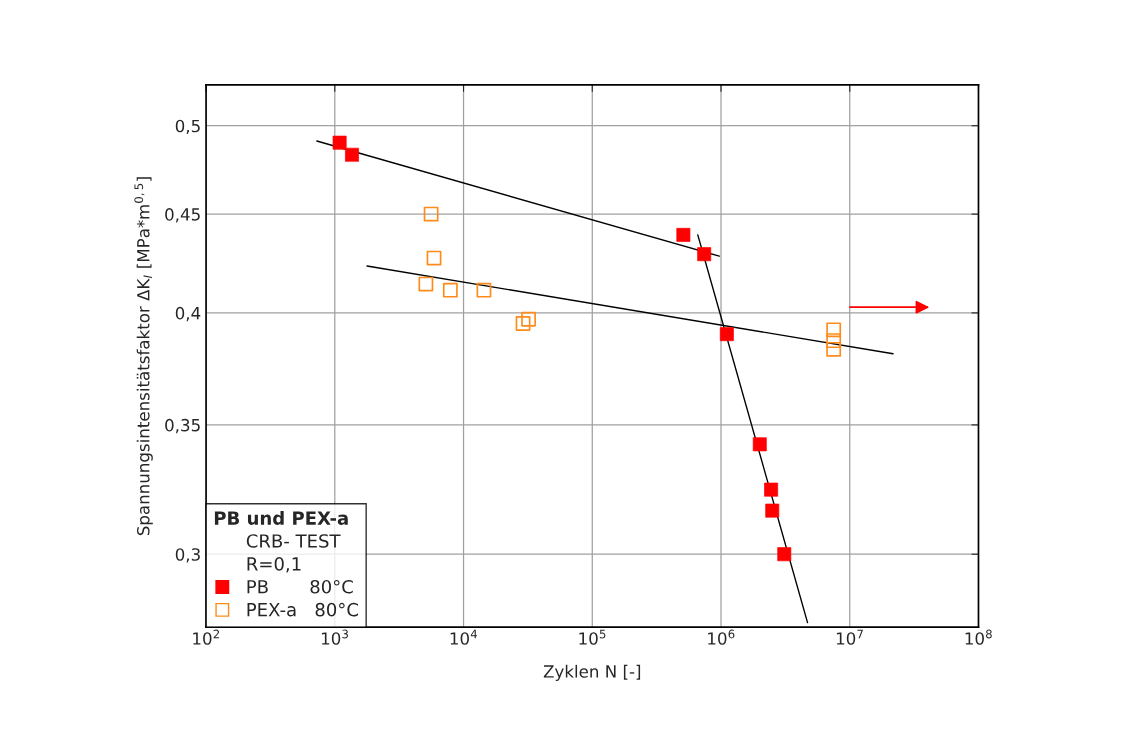 The image size is (1126, 744). What do you see at coordinates (187, 555) in the screenshot?
I see `y-tick-label: 0,3` at bounding box center [187, 555].